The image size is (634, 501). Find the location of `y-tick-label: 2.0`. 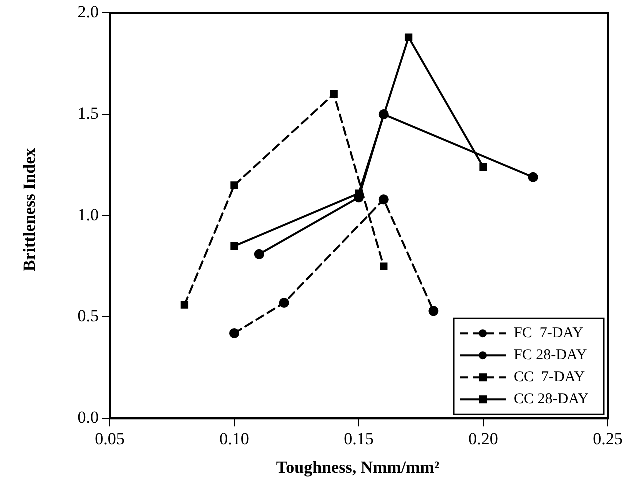

y-tick-label: 2.0 is located at coordinates (88, 12).